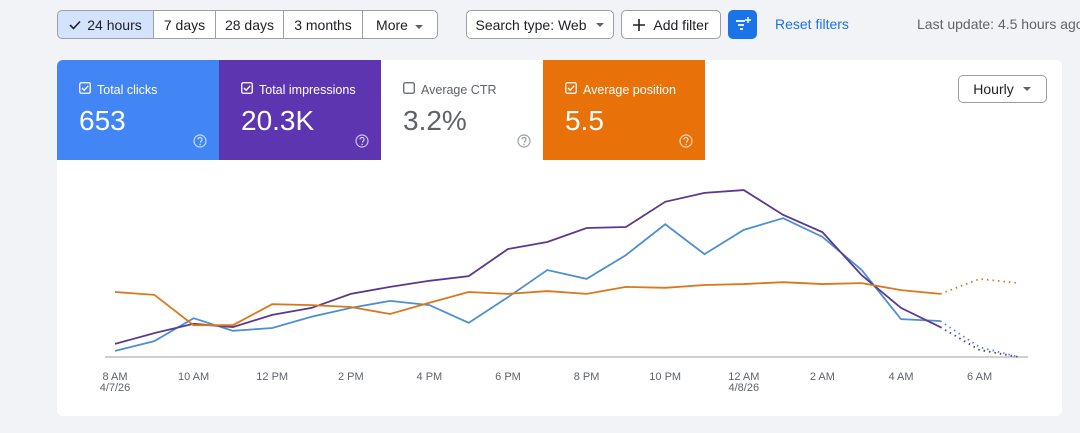  Describe the element at coordinates (272, 377) in the screenshot. I see `x-tick-label: 12 PM` at that location.